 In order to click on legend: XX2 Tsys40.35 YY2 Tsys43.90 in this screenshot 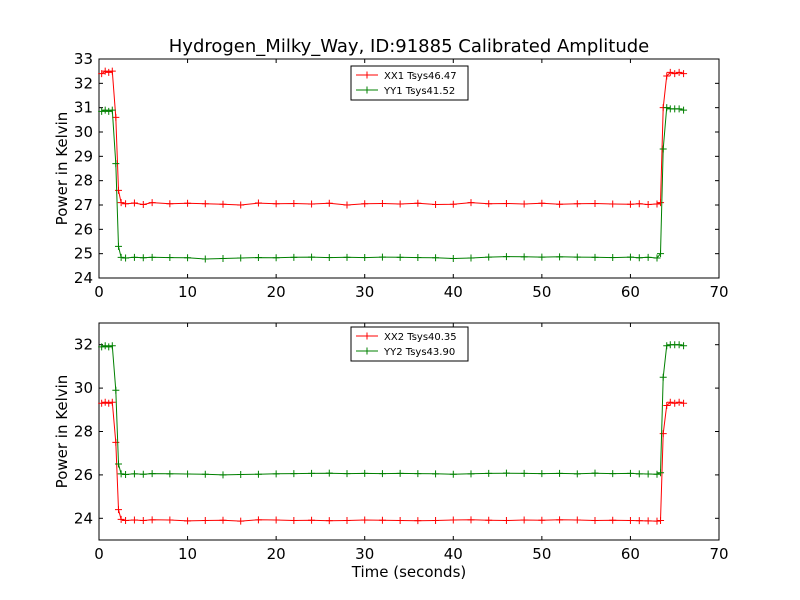, I will do `click(409, 344)`.